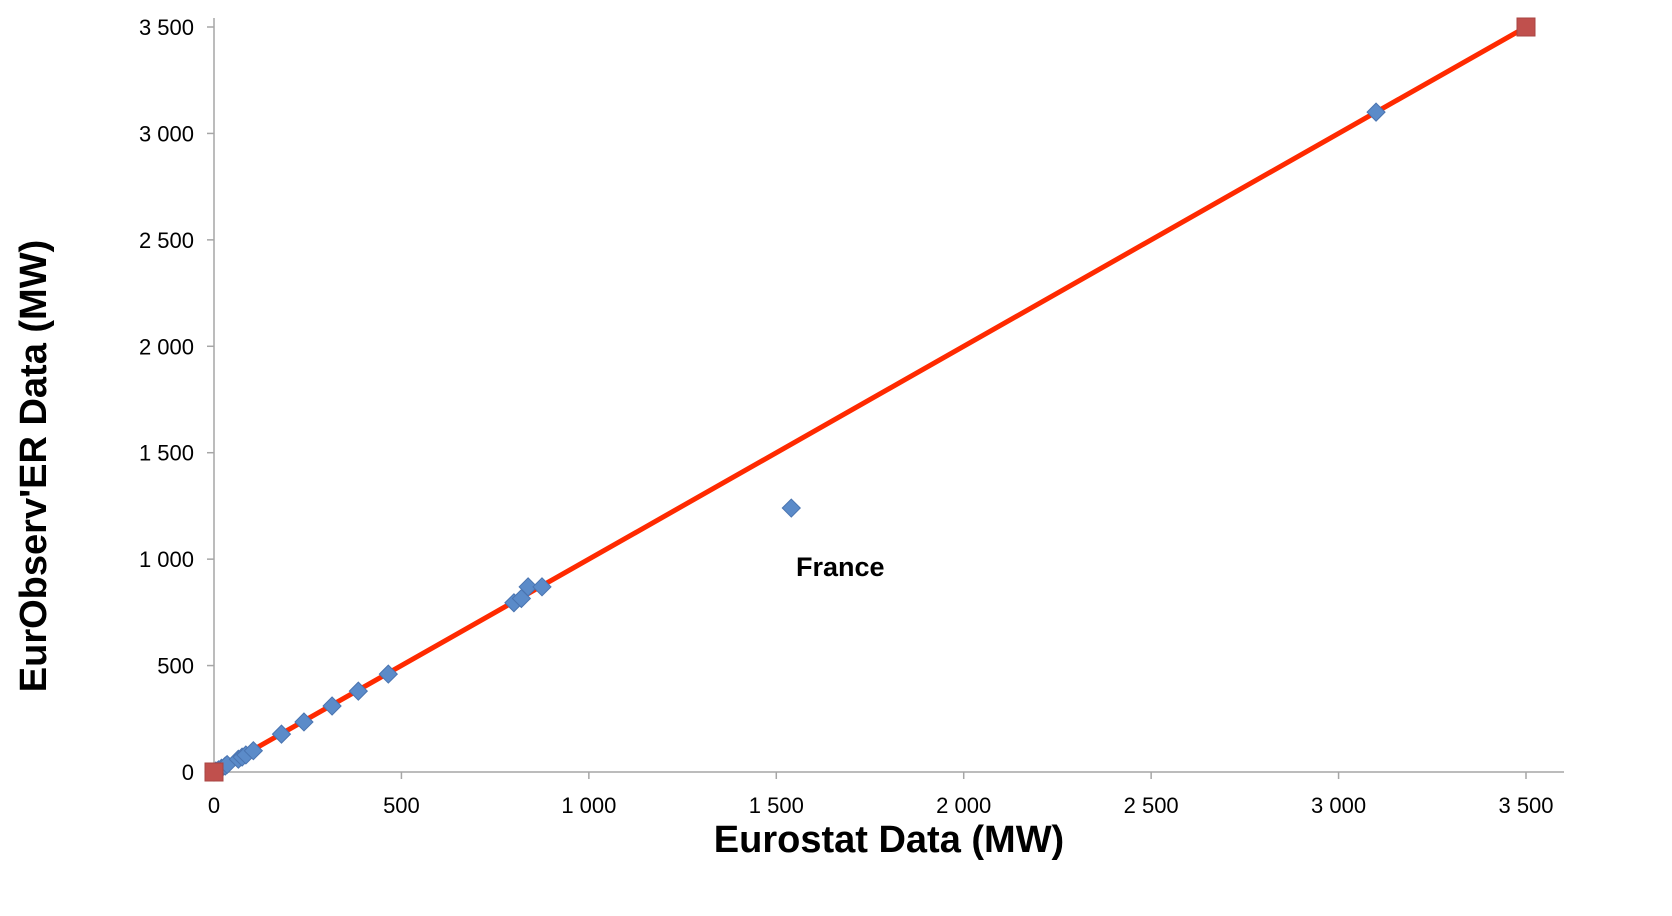 The height and width of the screenshot is (916, 1672). Describe the element at coordinates (963, 805) in the screenshot. I see `x-tick-label: 2 000` at that location.